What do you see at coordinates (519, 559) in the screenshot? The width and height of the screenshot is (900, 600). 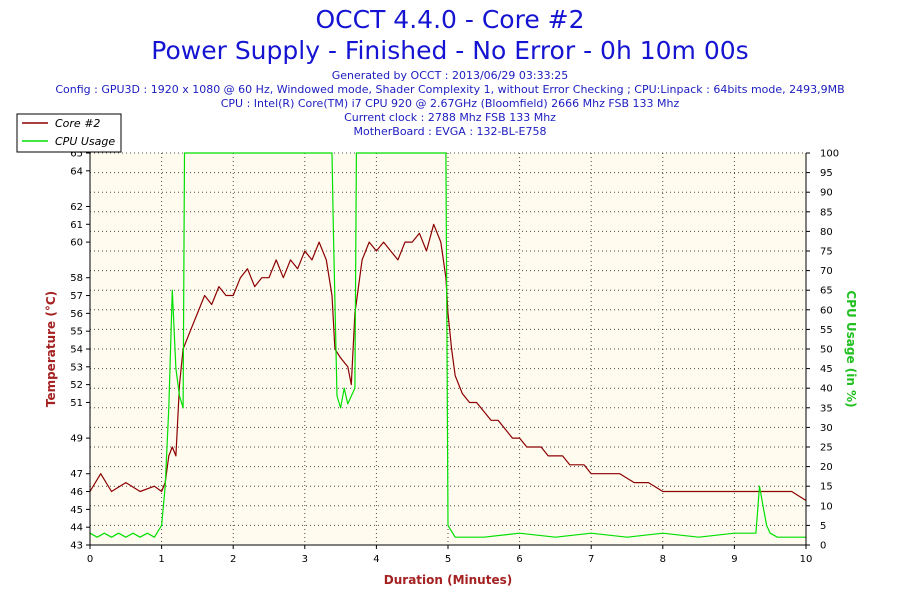 I see `x-tick-label: 6` at bounding box center [519, 559].